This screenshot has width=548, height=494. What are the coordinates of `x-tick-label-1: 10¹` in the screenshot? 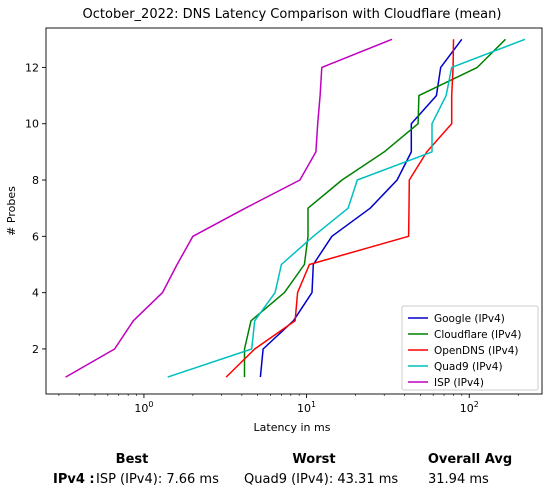 It's located at (306, 407).